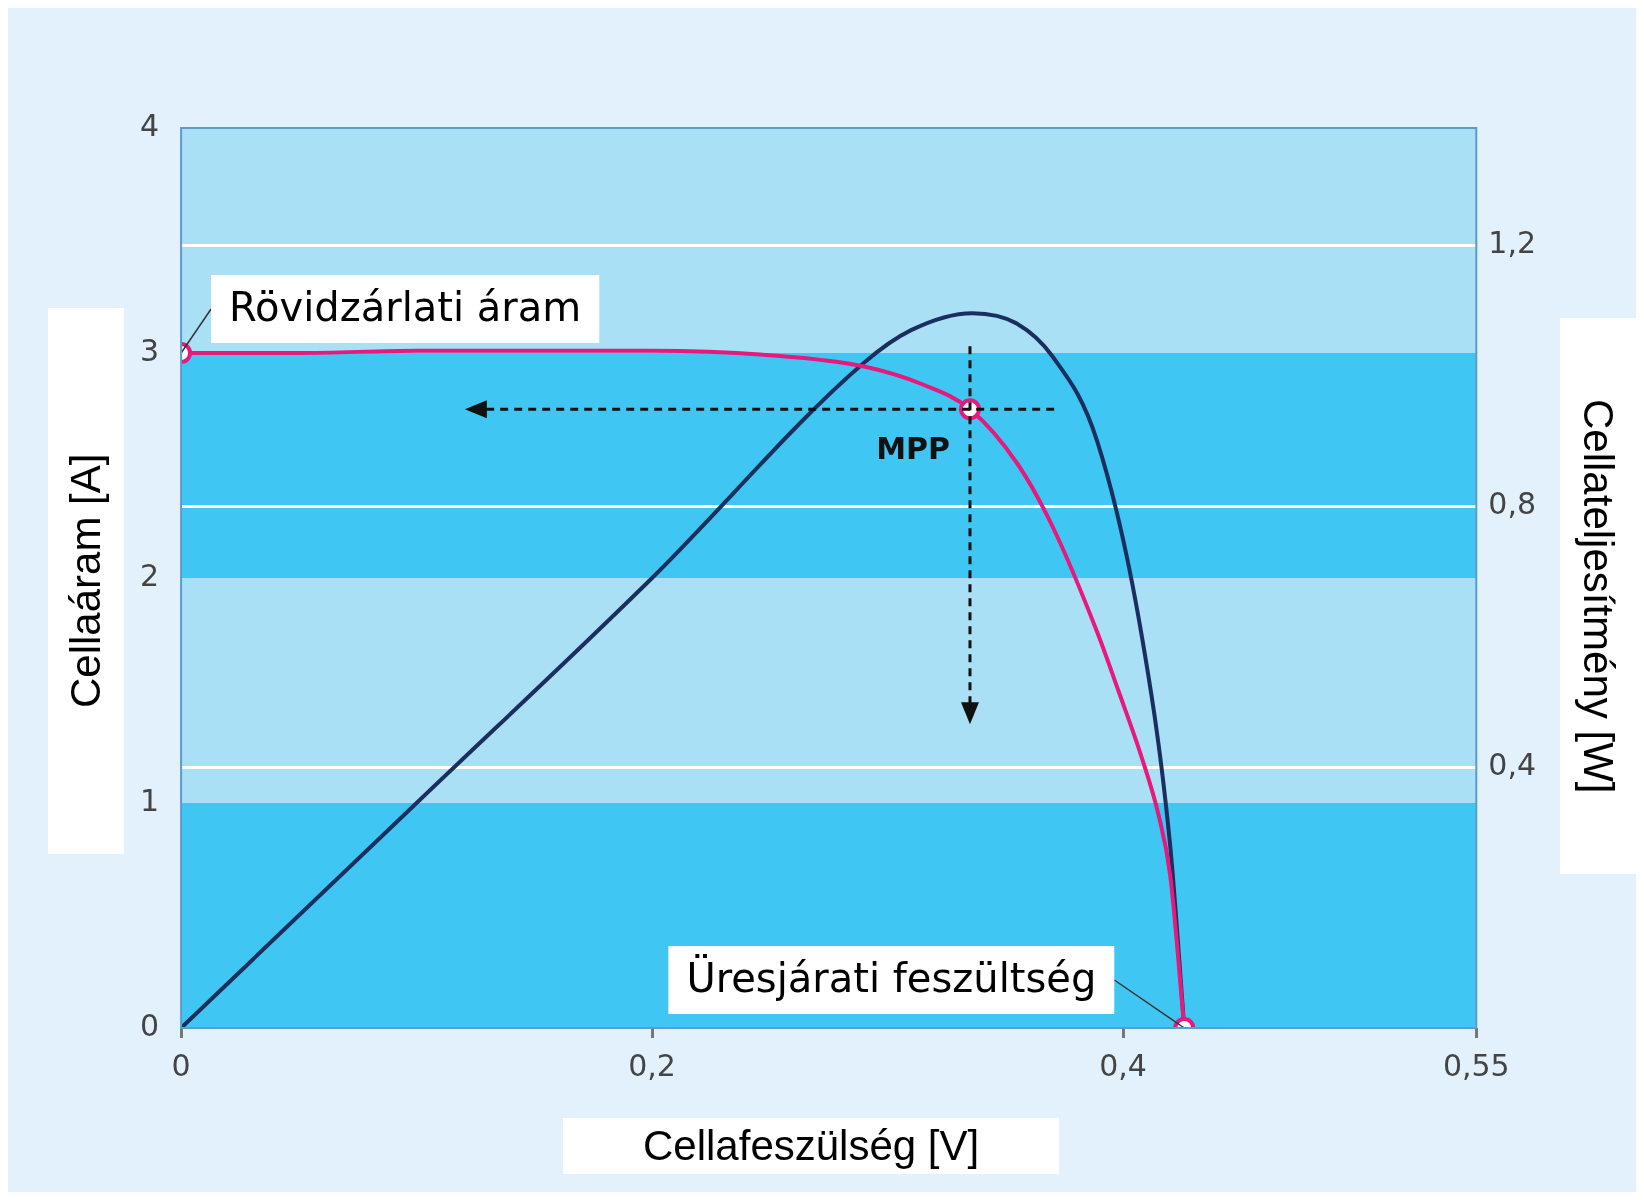  What do you see at coordinates (1476, 1065) in the screenshot?
I see `x-tick-label: 0,55` at bounding box center [1476, 1065].